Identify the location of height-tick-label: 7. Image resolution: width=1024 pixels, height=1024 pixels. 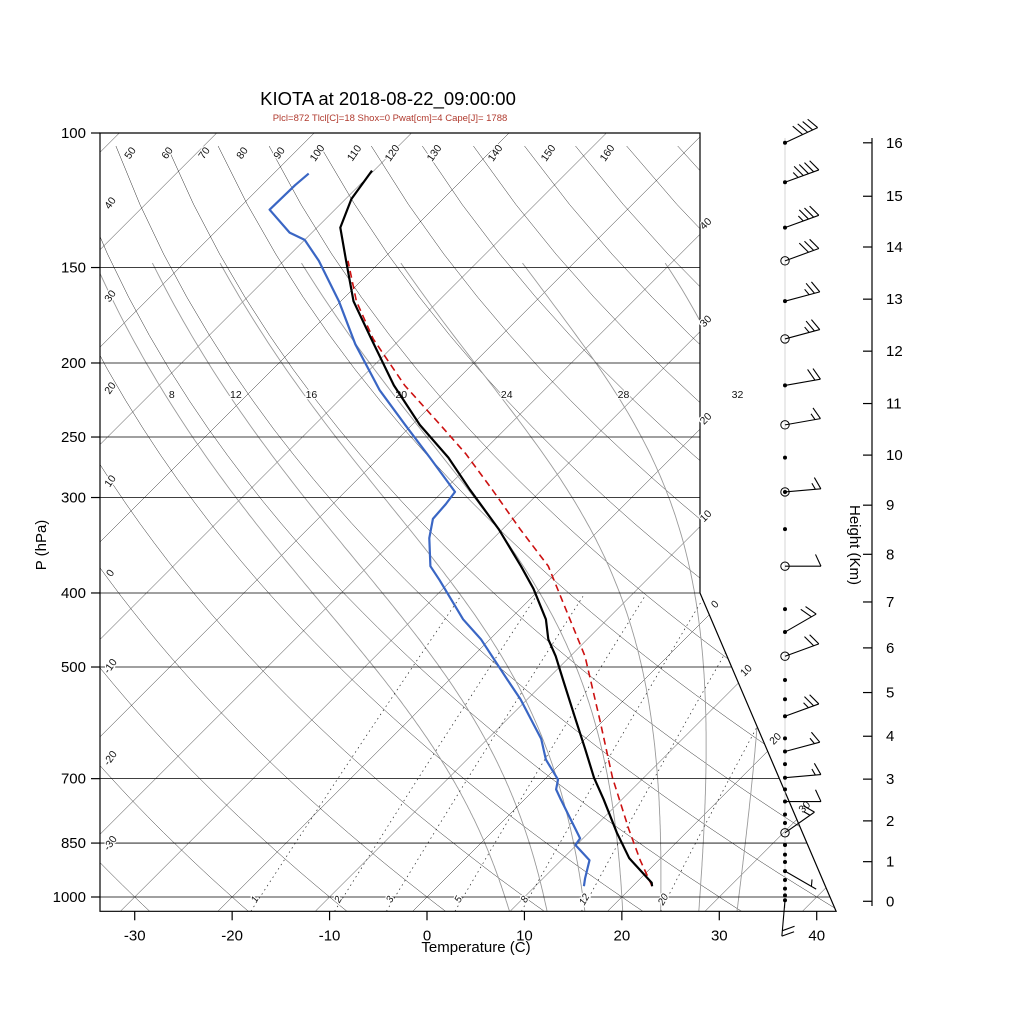
(890, 602).